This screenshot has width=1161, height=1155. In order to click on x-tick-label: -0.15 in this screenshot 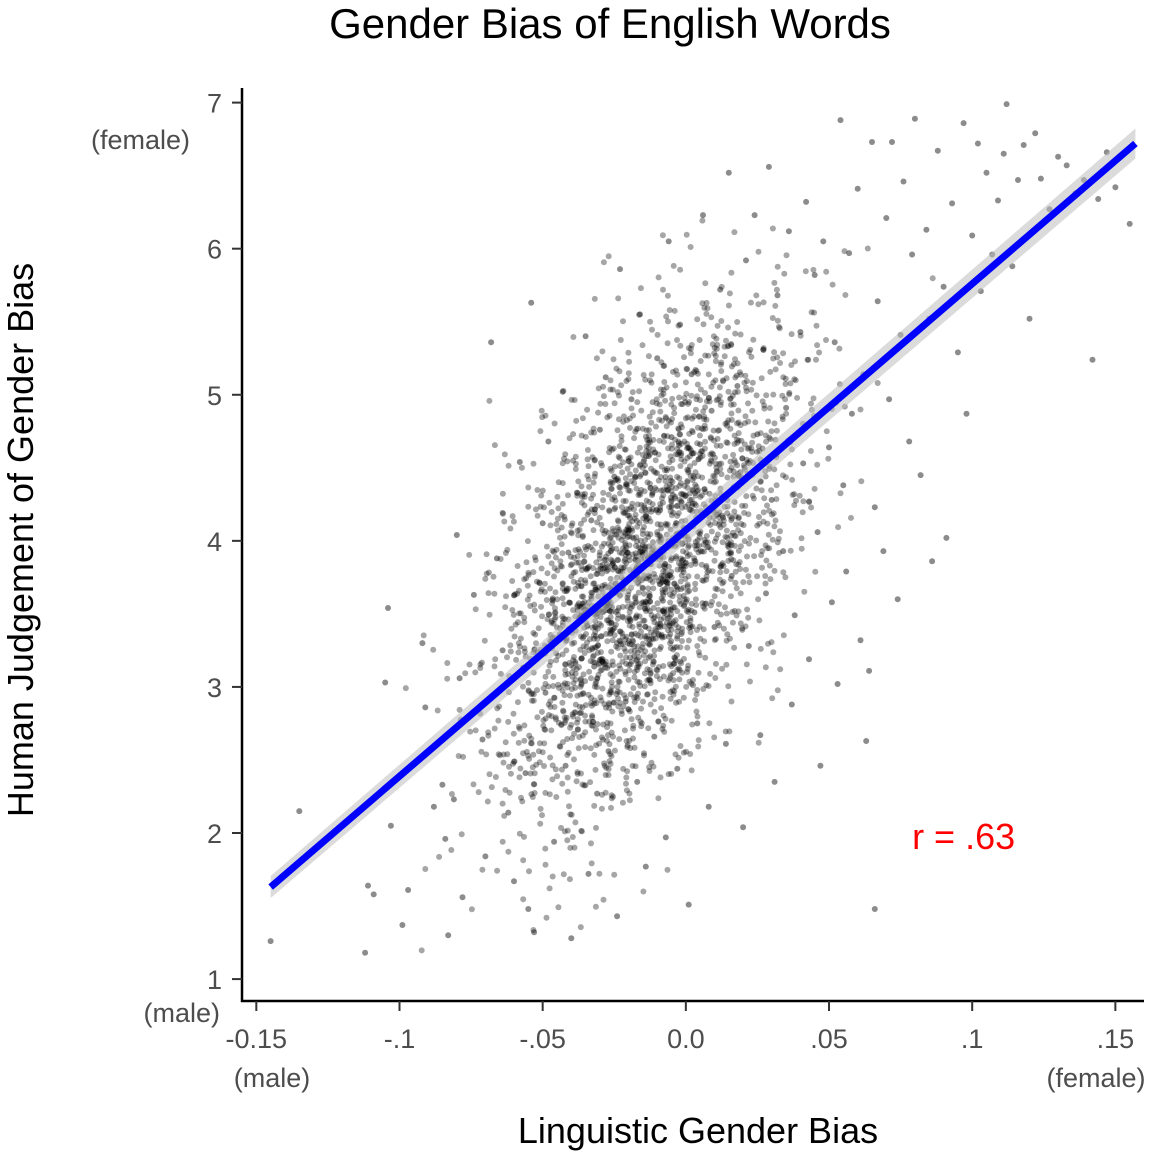, I will do `click(257, 1039)`.